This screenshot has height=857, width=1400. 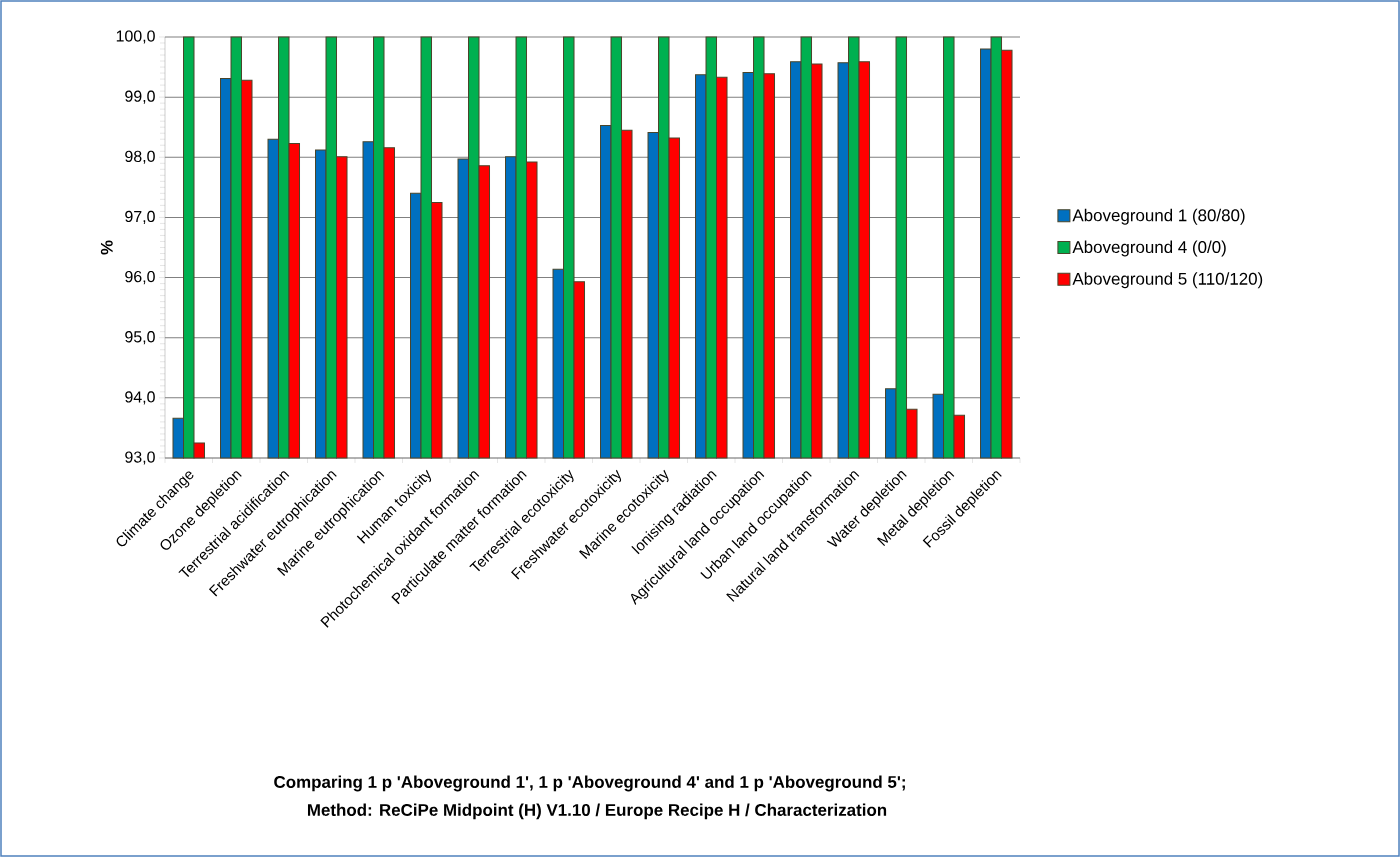 What do you see at coordinates (140, 217) in the screenshot?
I see `y-tick-label: 97,0` at bounding box center [140, 217].